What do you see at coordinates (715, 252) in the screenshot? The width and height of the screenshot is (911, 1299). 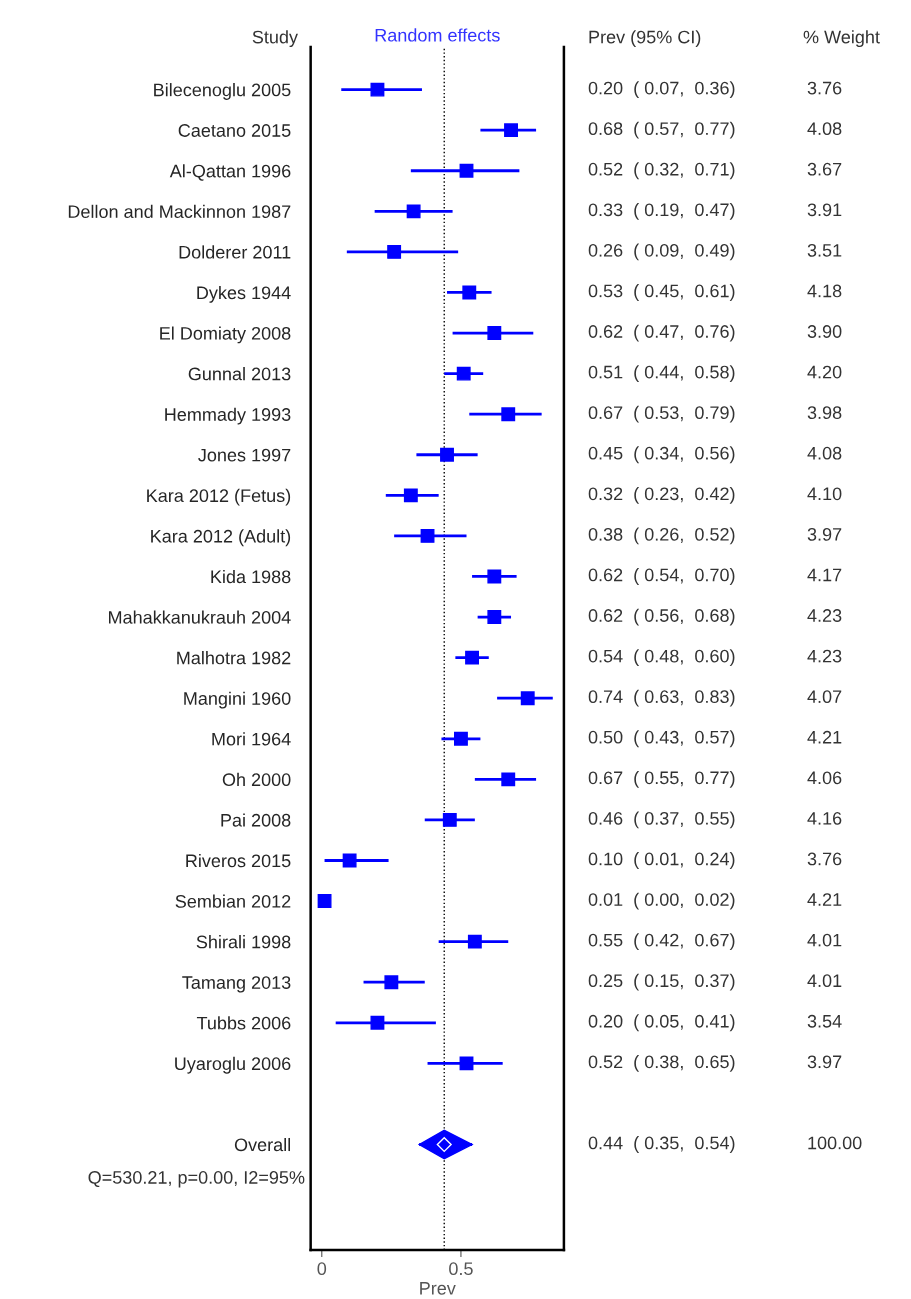 I see `text: 0.26 ( 0.09, 0.49) 3.51` at bounding box center [715, 252].